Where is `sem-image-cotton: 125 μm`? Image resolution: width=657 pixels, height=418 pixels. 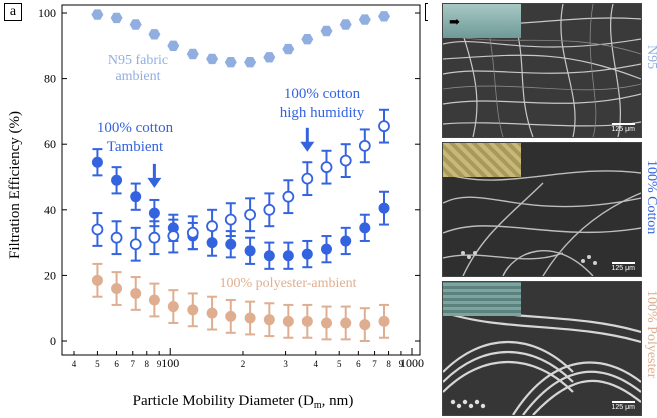
sem-image-cotton: 125 μm is located at coordinates (542, 209).